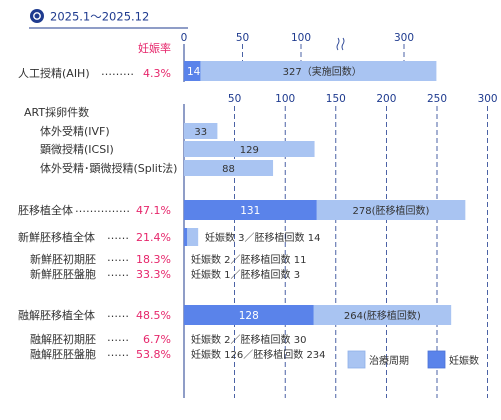  Describe the element at coordinates (301, 38) in the screenshot. I see `aih-tick-label: 100` at that location.